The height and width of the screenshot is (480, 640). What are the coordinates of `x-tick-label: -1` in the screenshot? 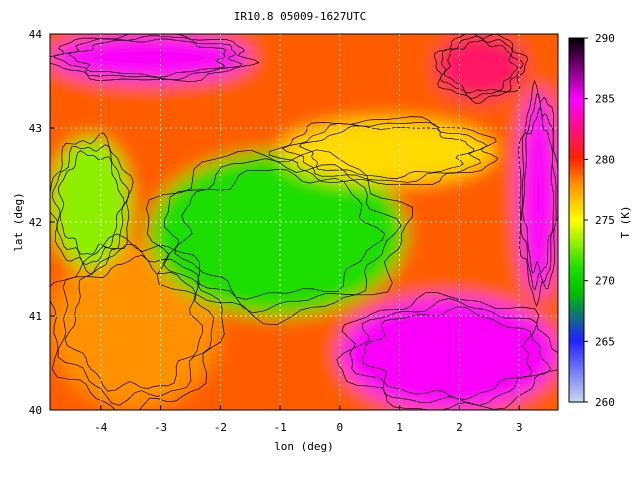 It's located at (279, 427).